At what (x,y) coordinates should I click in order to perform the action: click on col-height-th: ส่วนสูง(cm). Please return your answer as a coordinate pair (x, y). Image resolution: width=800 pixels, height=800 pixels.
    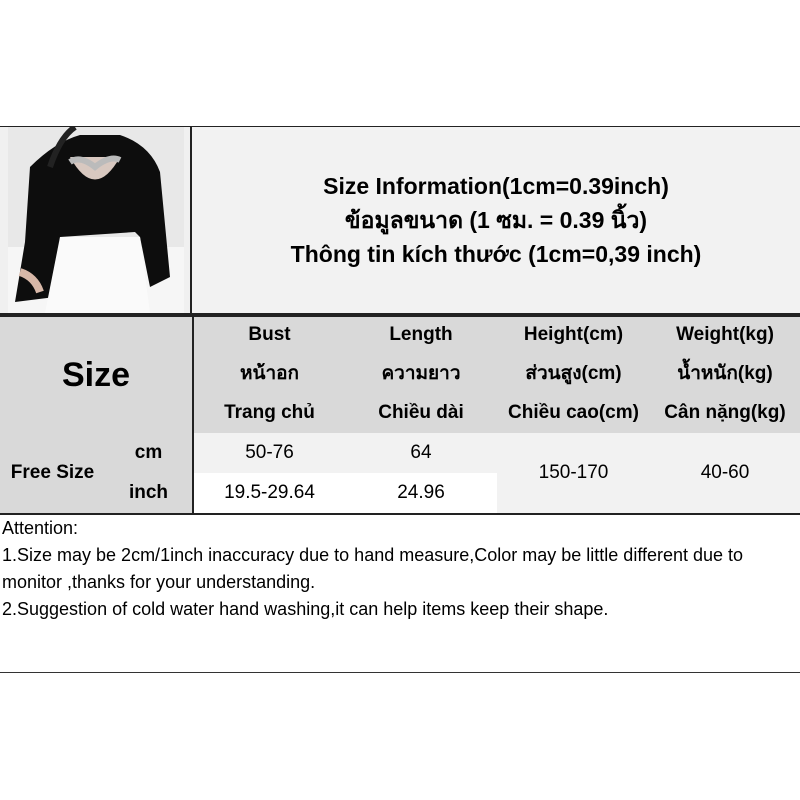
    Looking at the image, I should click on (574, 374).